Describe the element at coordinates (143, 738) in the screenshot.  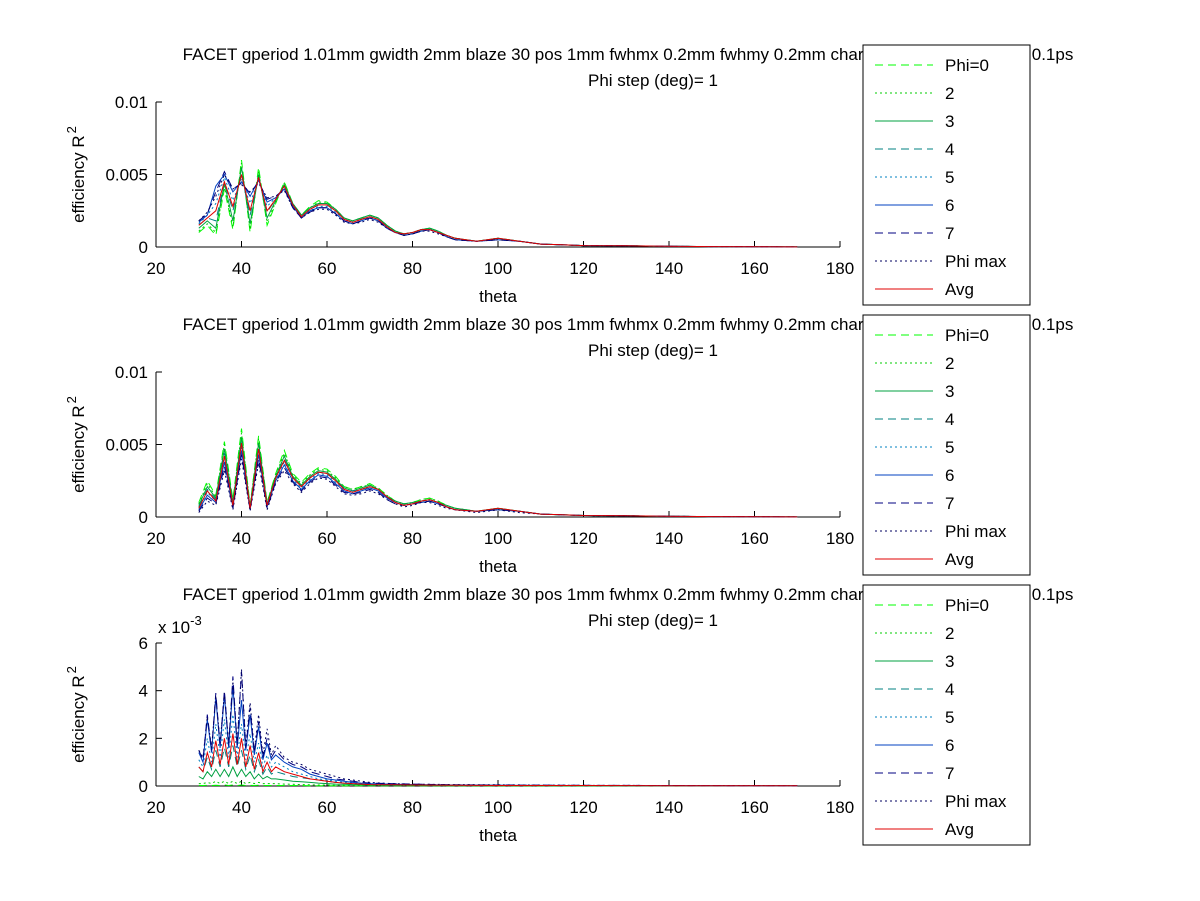
I see `y-tick-label: 2` at that location.